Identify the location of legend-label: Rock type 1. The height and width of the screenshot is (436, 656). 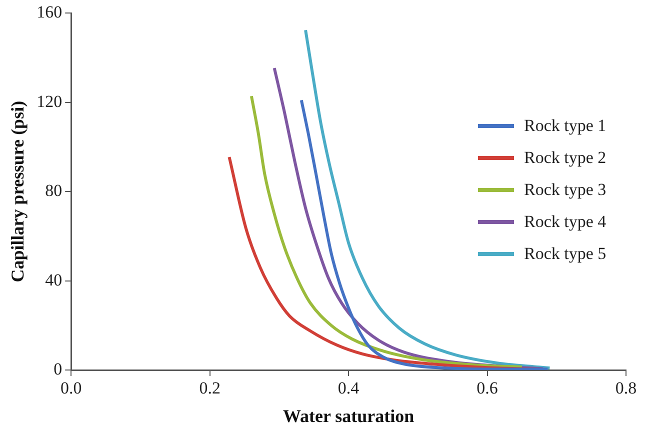
(565, 126).